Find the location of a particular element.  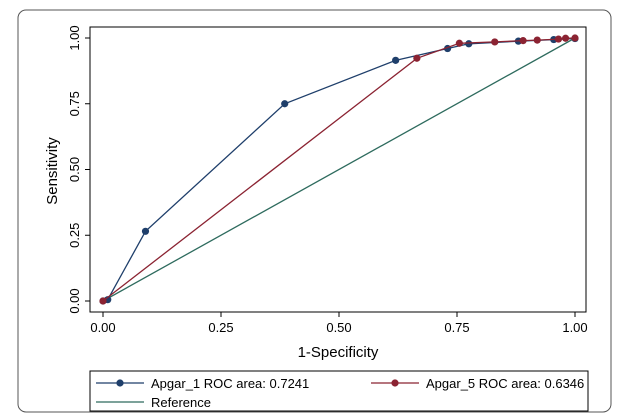

x-tick-label: 0.00 is located at coordinates (102, 327).